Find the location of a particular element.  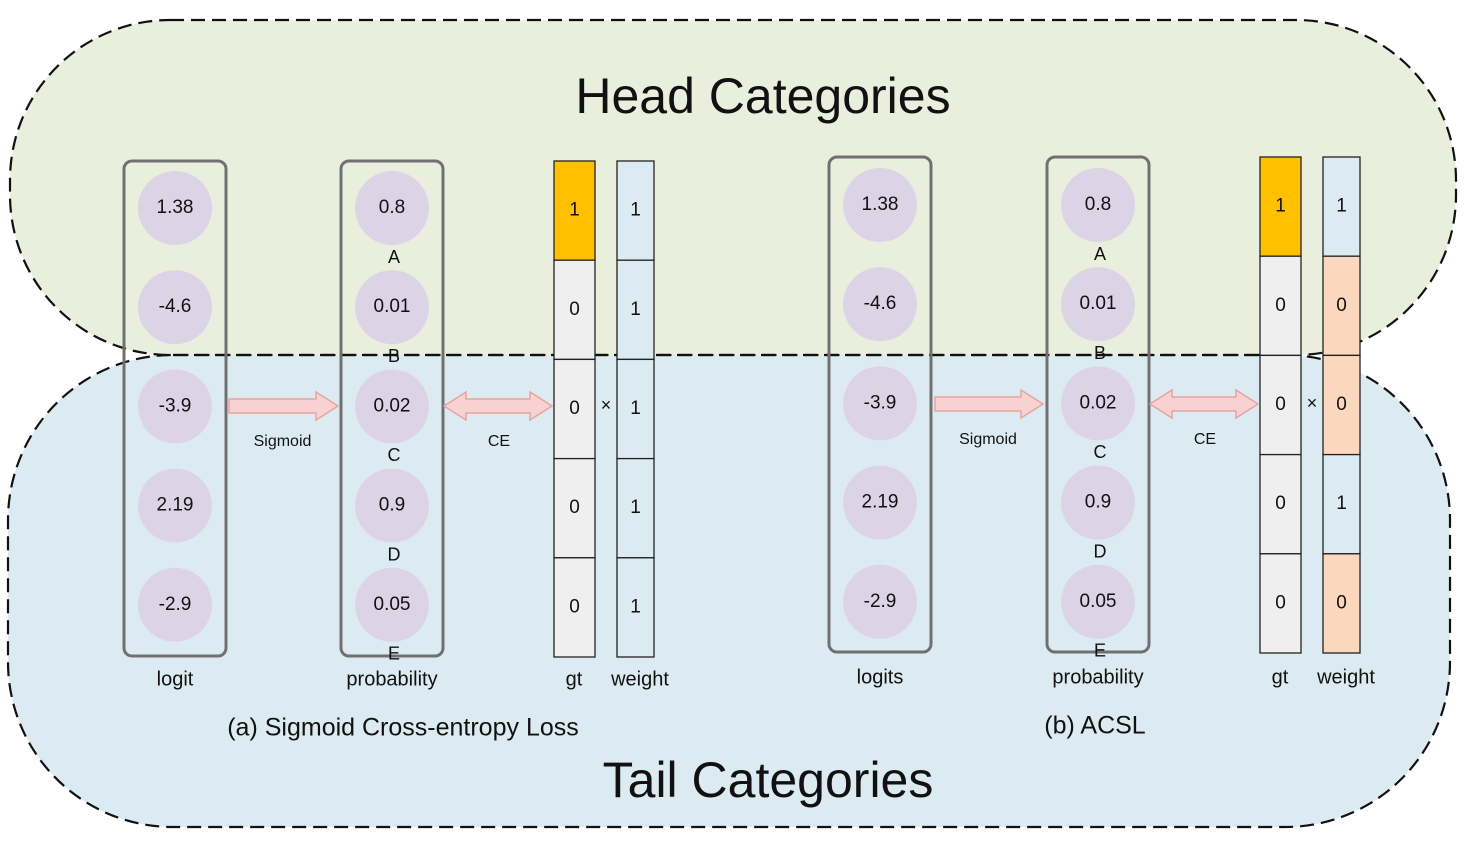

tail-categories-label: Tail Categories is located at coordinates (768, 780).